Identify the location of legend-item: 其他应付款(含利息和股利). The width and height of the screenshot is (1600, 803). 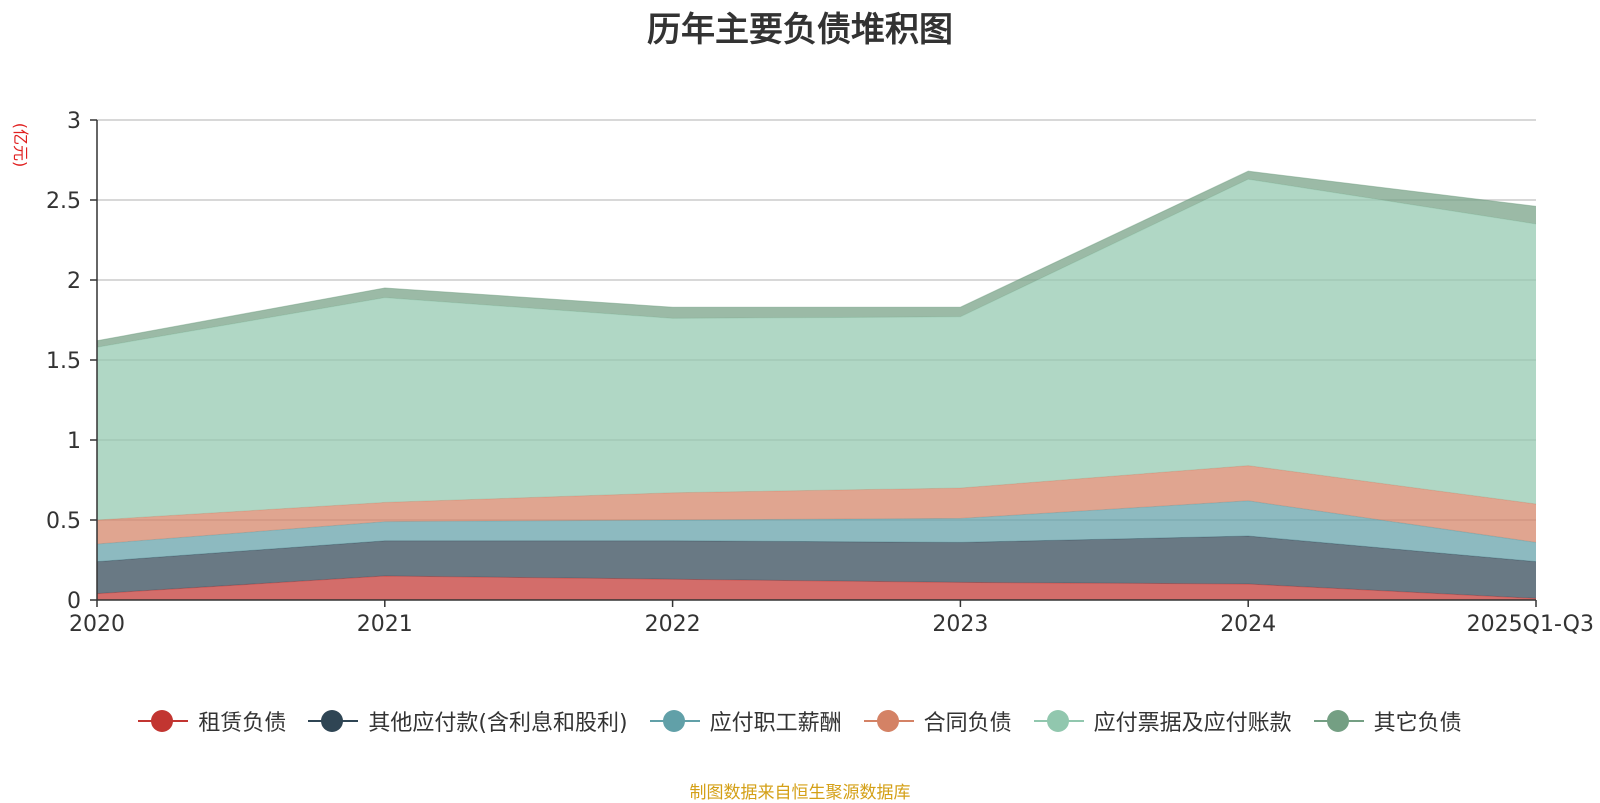
(468, 721).